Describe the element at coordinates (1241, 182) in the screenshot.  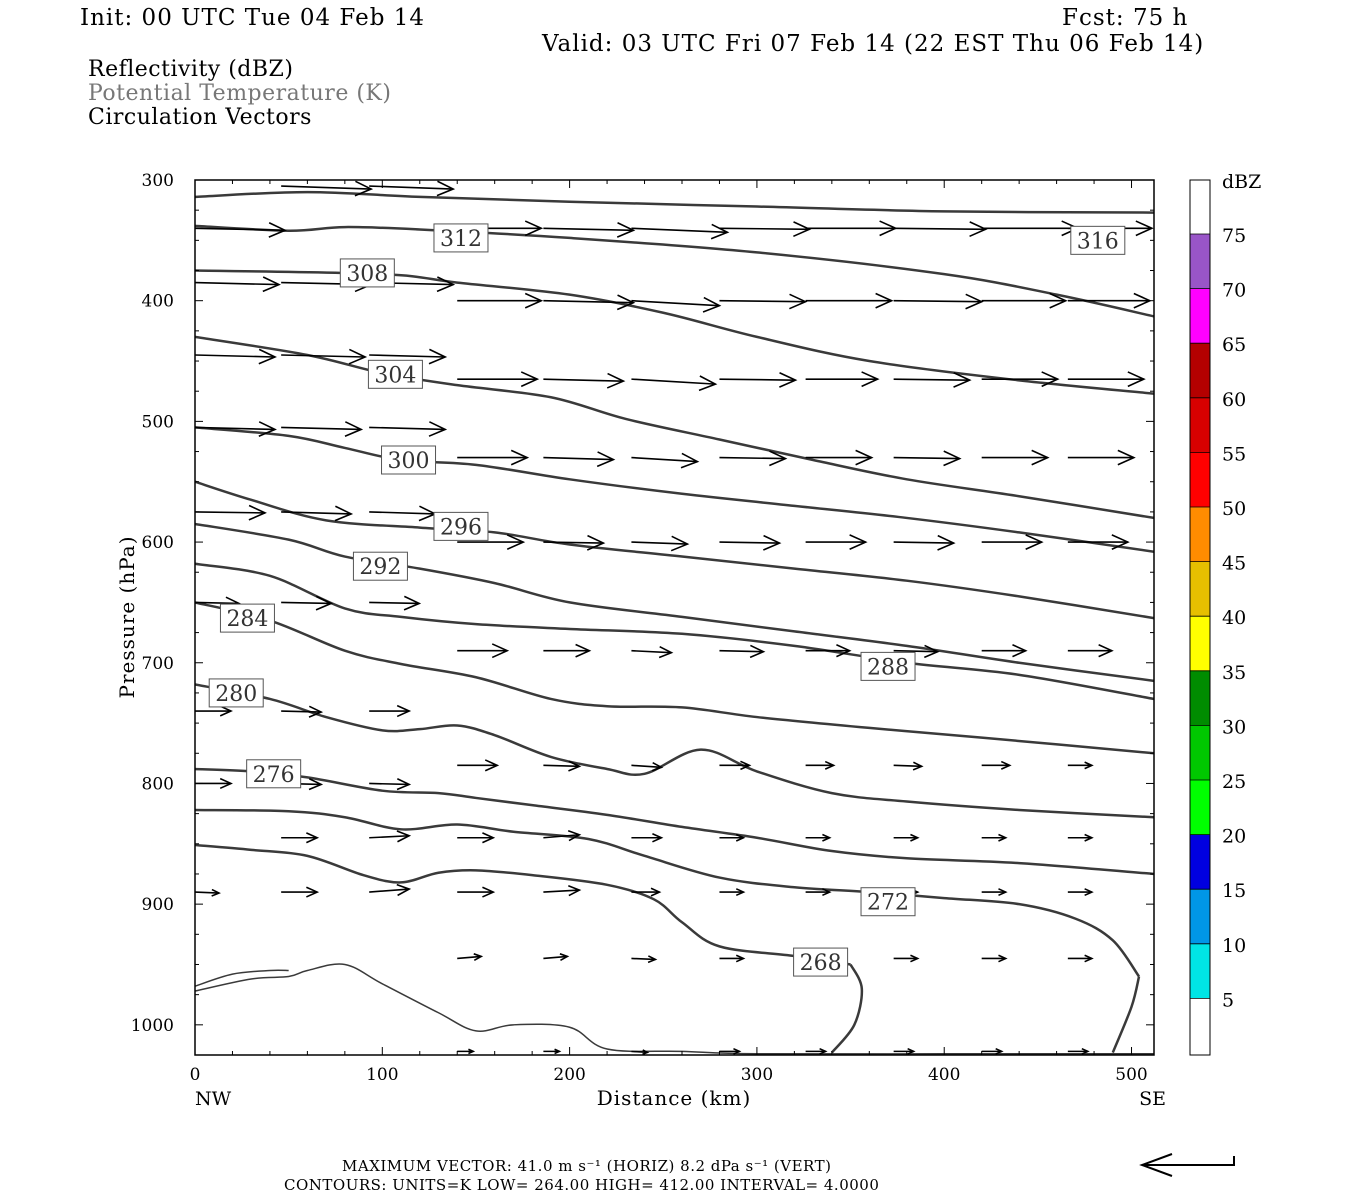
I see `colorbar-title: dBZ` at that location.